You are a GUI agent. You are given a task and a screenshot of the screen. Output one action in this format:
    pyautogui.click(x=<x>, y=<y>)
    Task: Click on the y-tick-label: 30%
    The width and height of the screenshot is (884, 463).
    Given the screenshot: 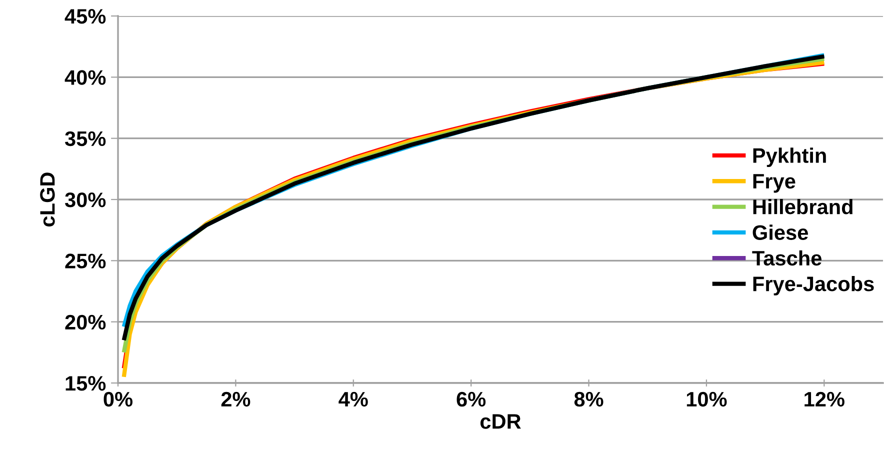 What is the action you would take?
    pyautogui.click(x=85, y=200)
    